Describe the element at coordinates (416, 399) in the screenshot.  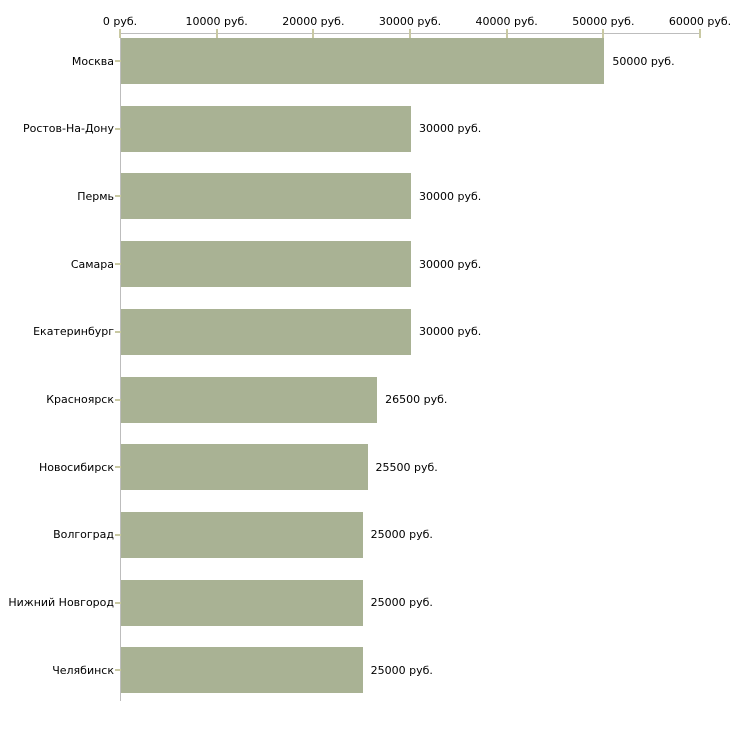
I see `bar-value-label: 26500 руб.` at that location.